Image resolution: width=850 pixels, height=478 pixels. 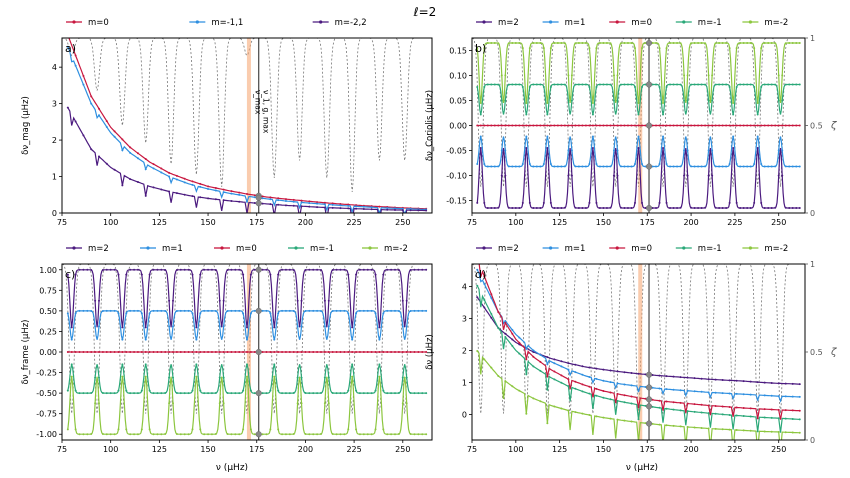 I want to click on y-tick-label: -0.10, so click(x=456, y=176).